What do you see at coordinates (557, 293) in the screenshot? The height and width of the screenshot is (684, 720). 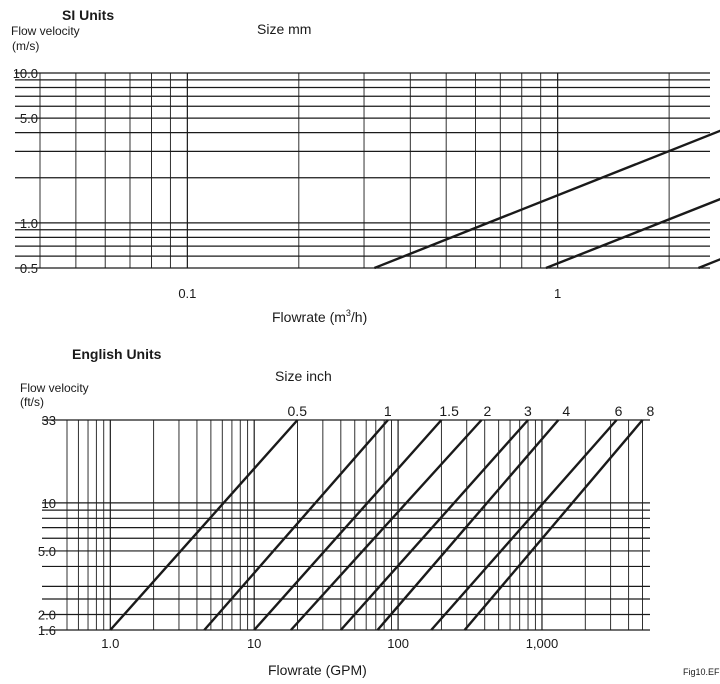 I see `si-x-tick-label: 1` at bounding box center [557, 293].